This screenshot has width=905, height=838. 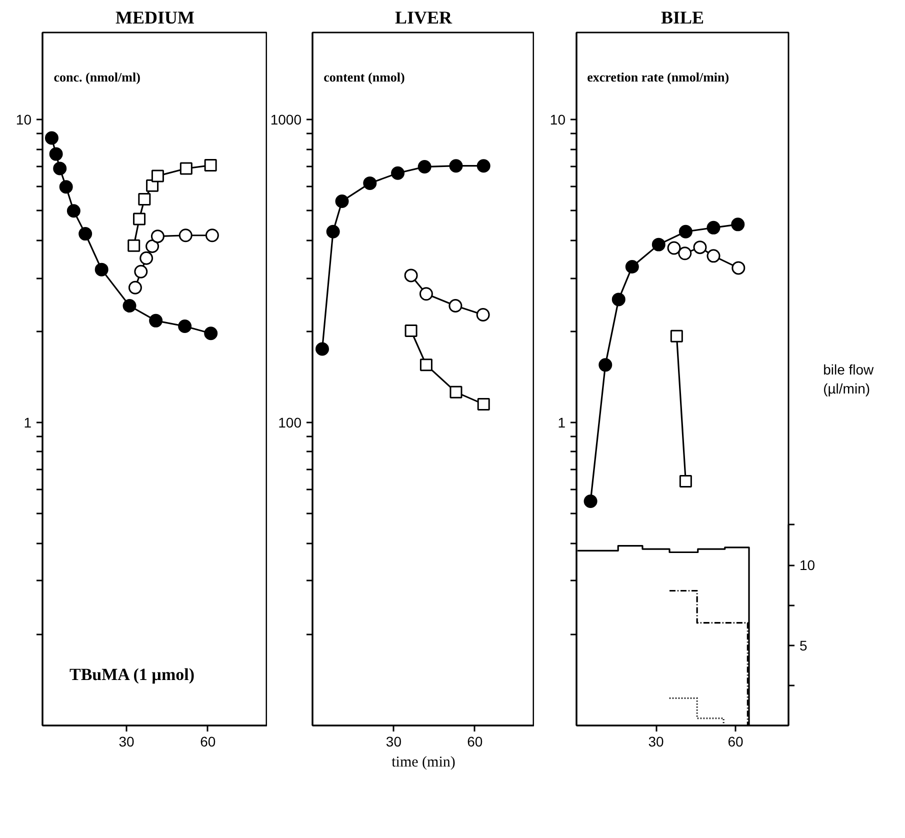 I want to click on chart-title: BILE, so click(x=682, y=18).